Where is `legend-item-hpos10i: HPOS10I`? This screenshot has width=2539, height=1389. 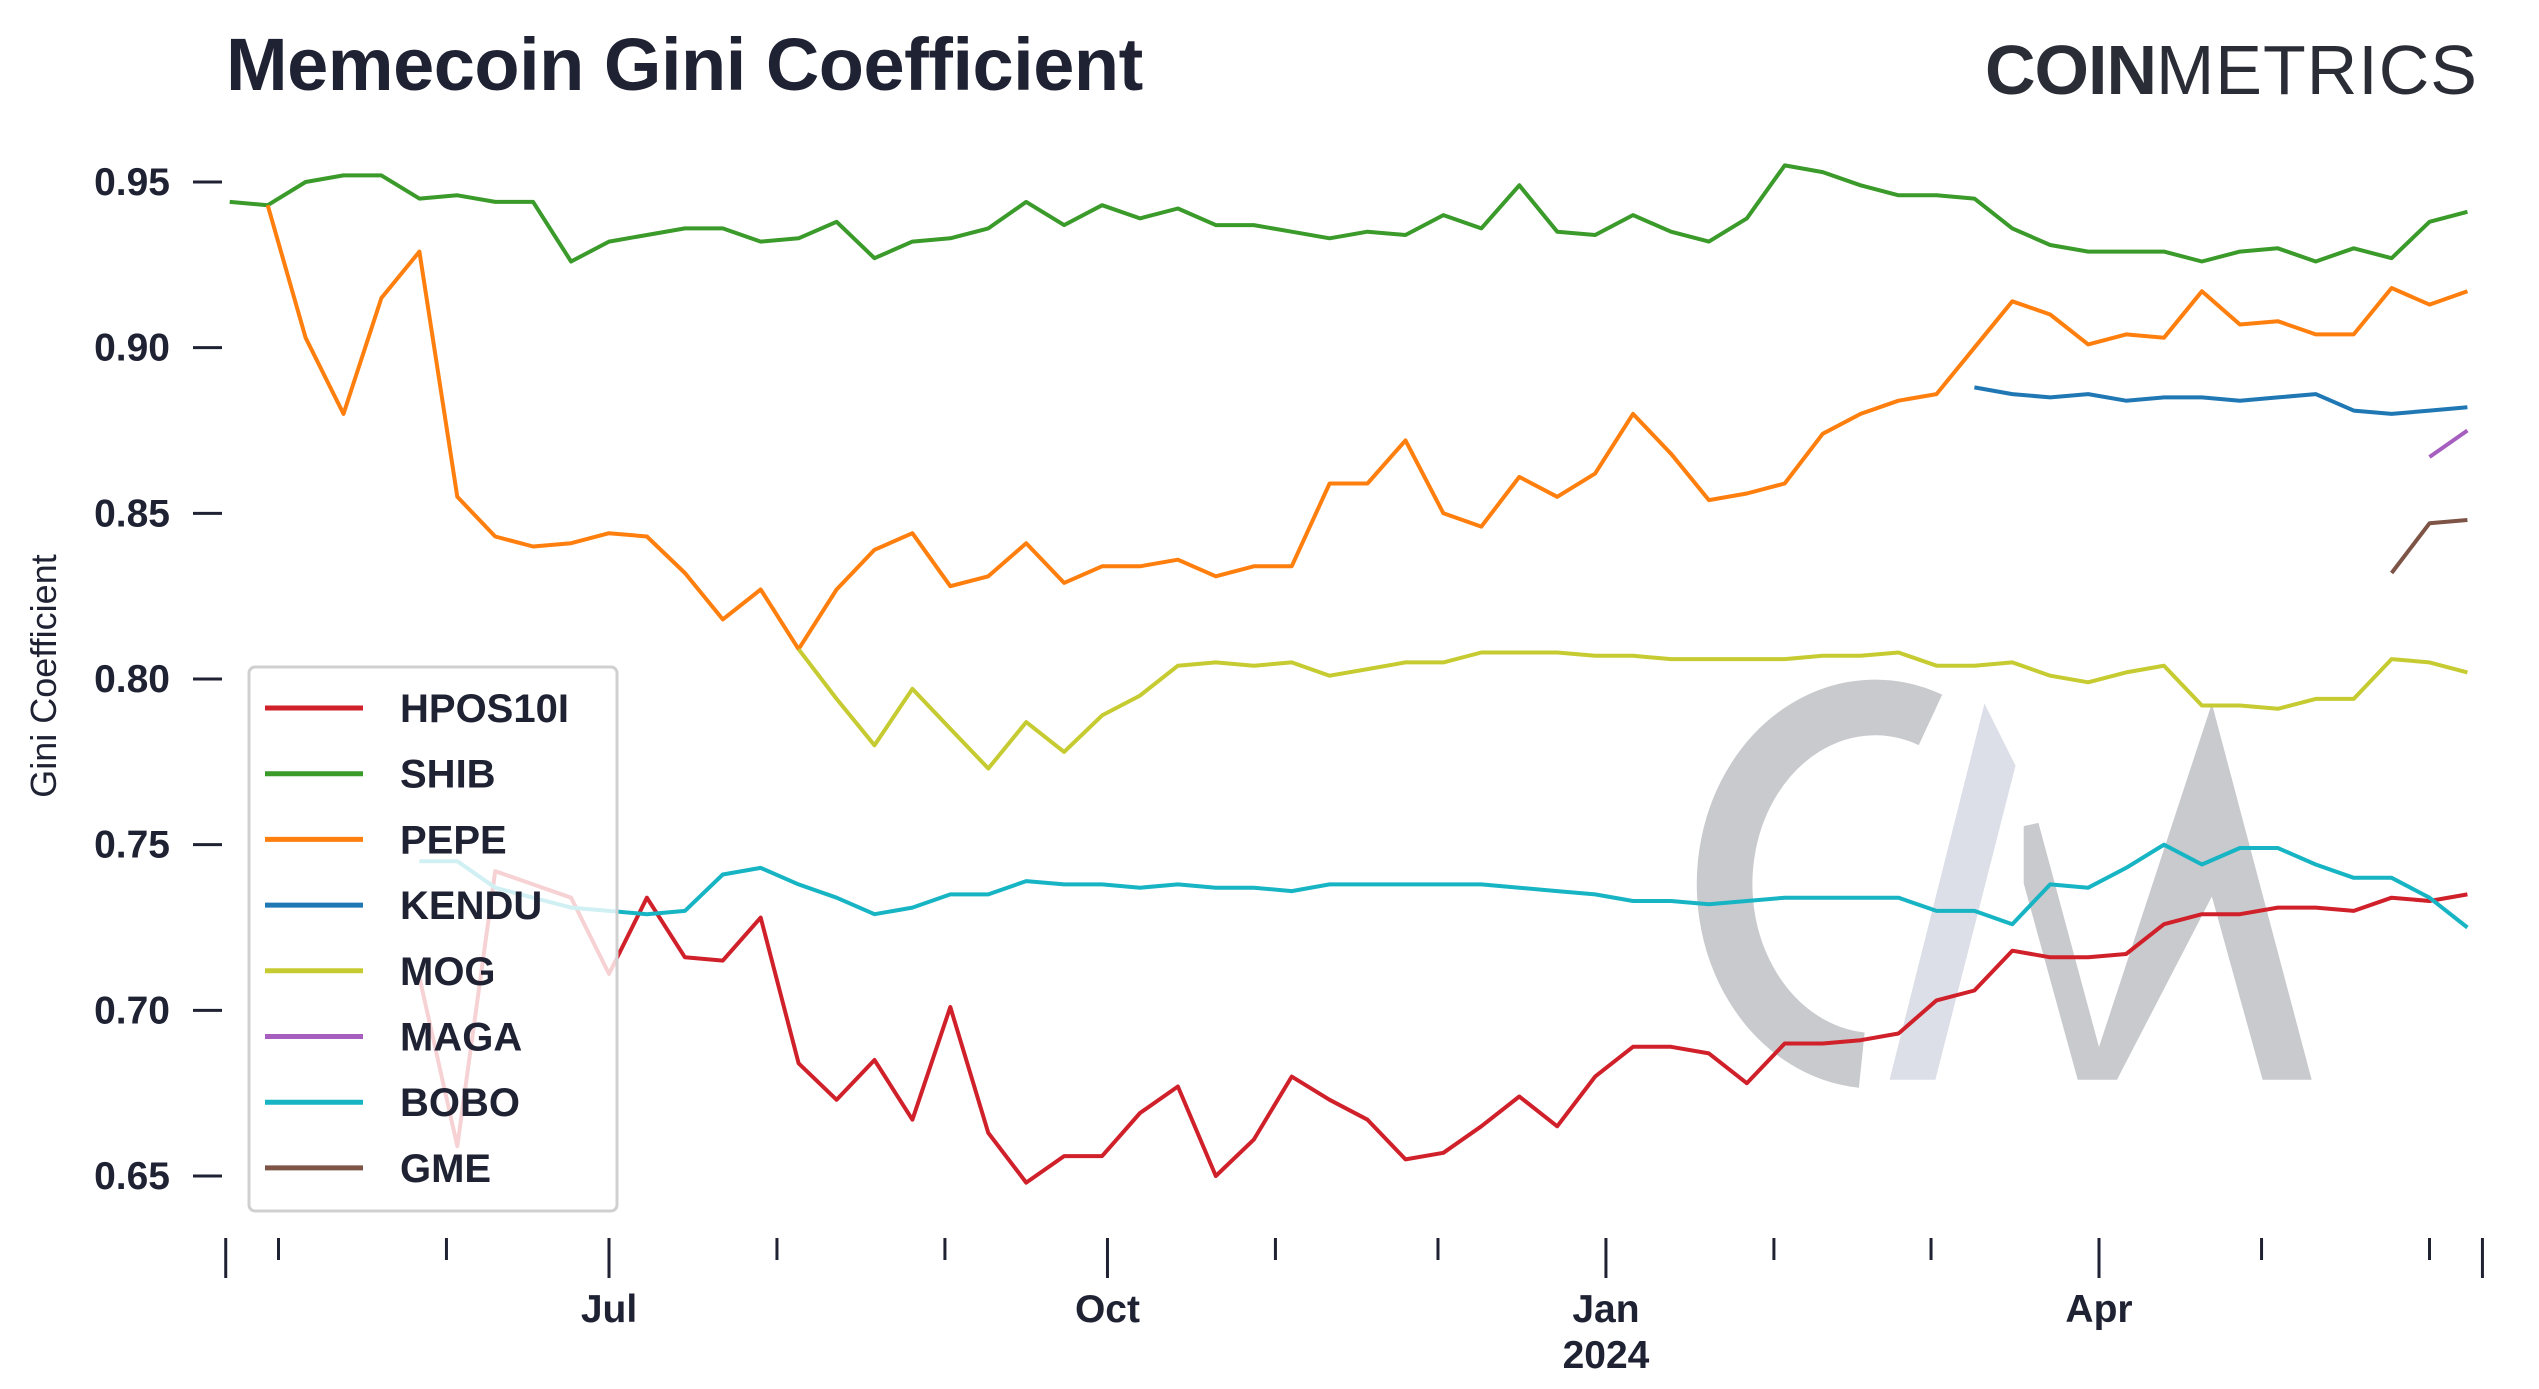 legend-item-hpos10i: HPOS10I is located at coordinates (417, 709).